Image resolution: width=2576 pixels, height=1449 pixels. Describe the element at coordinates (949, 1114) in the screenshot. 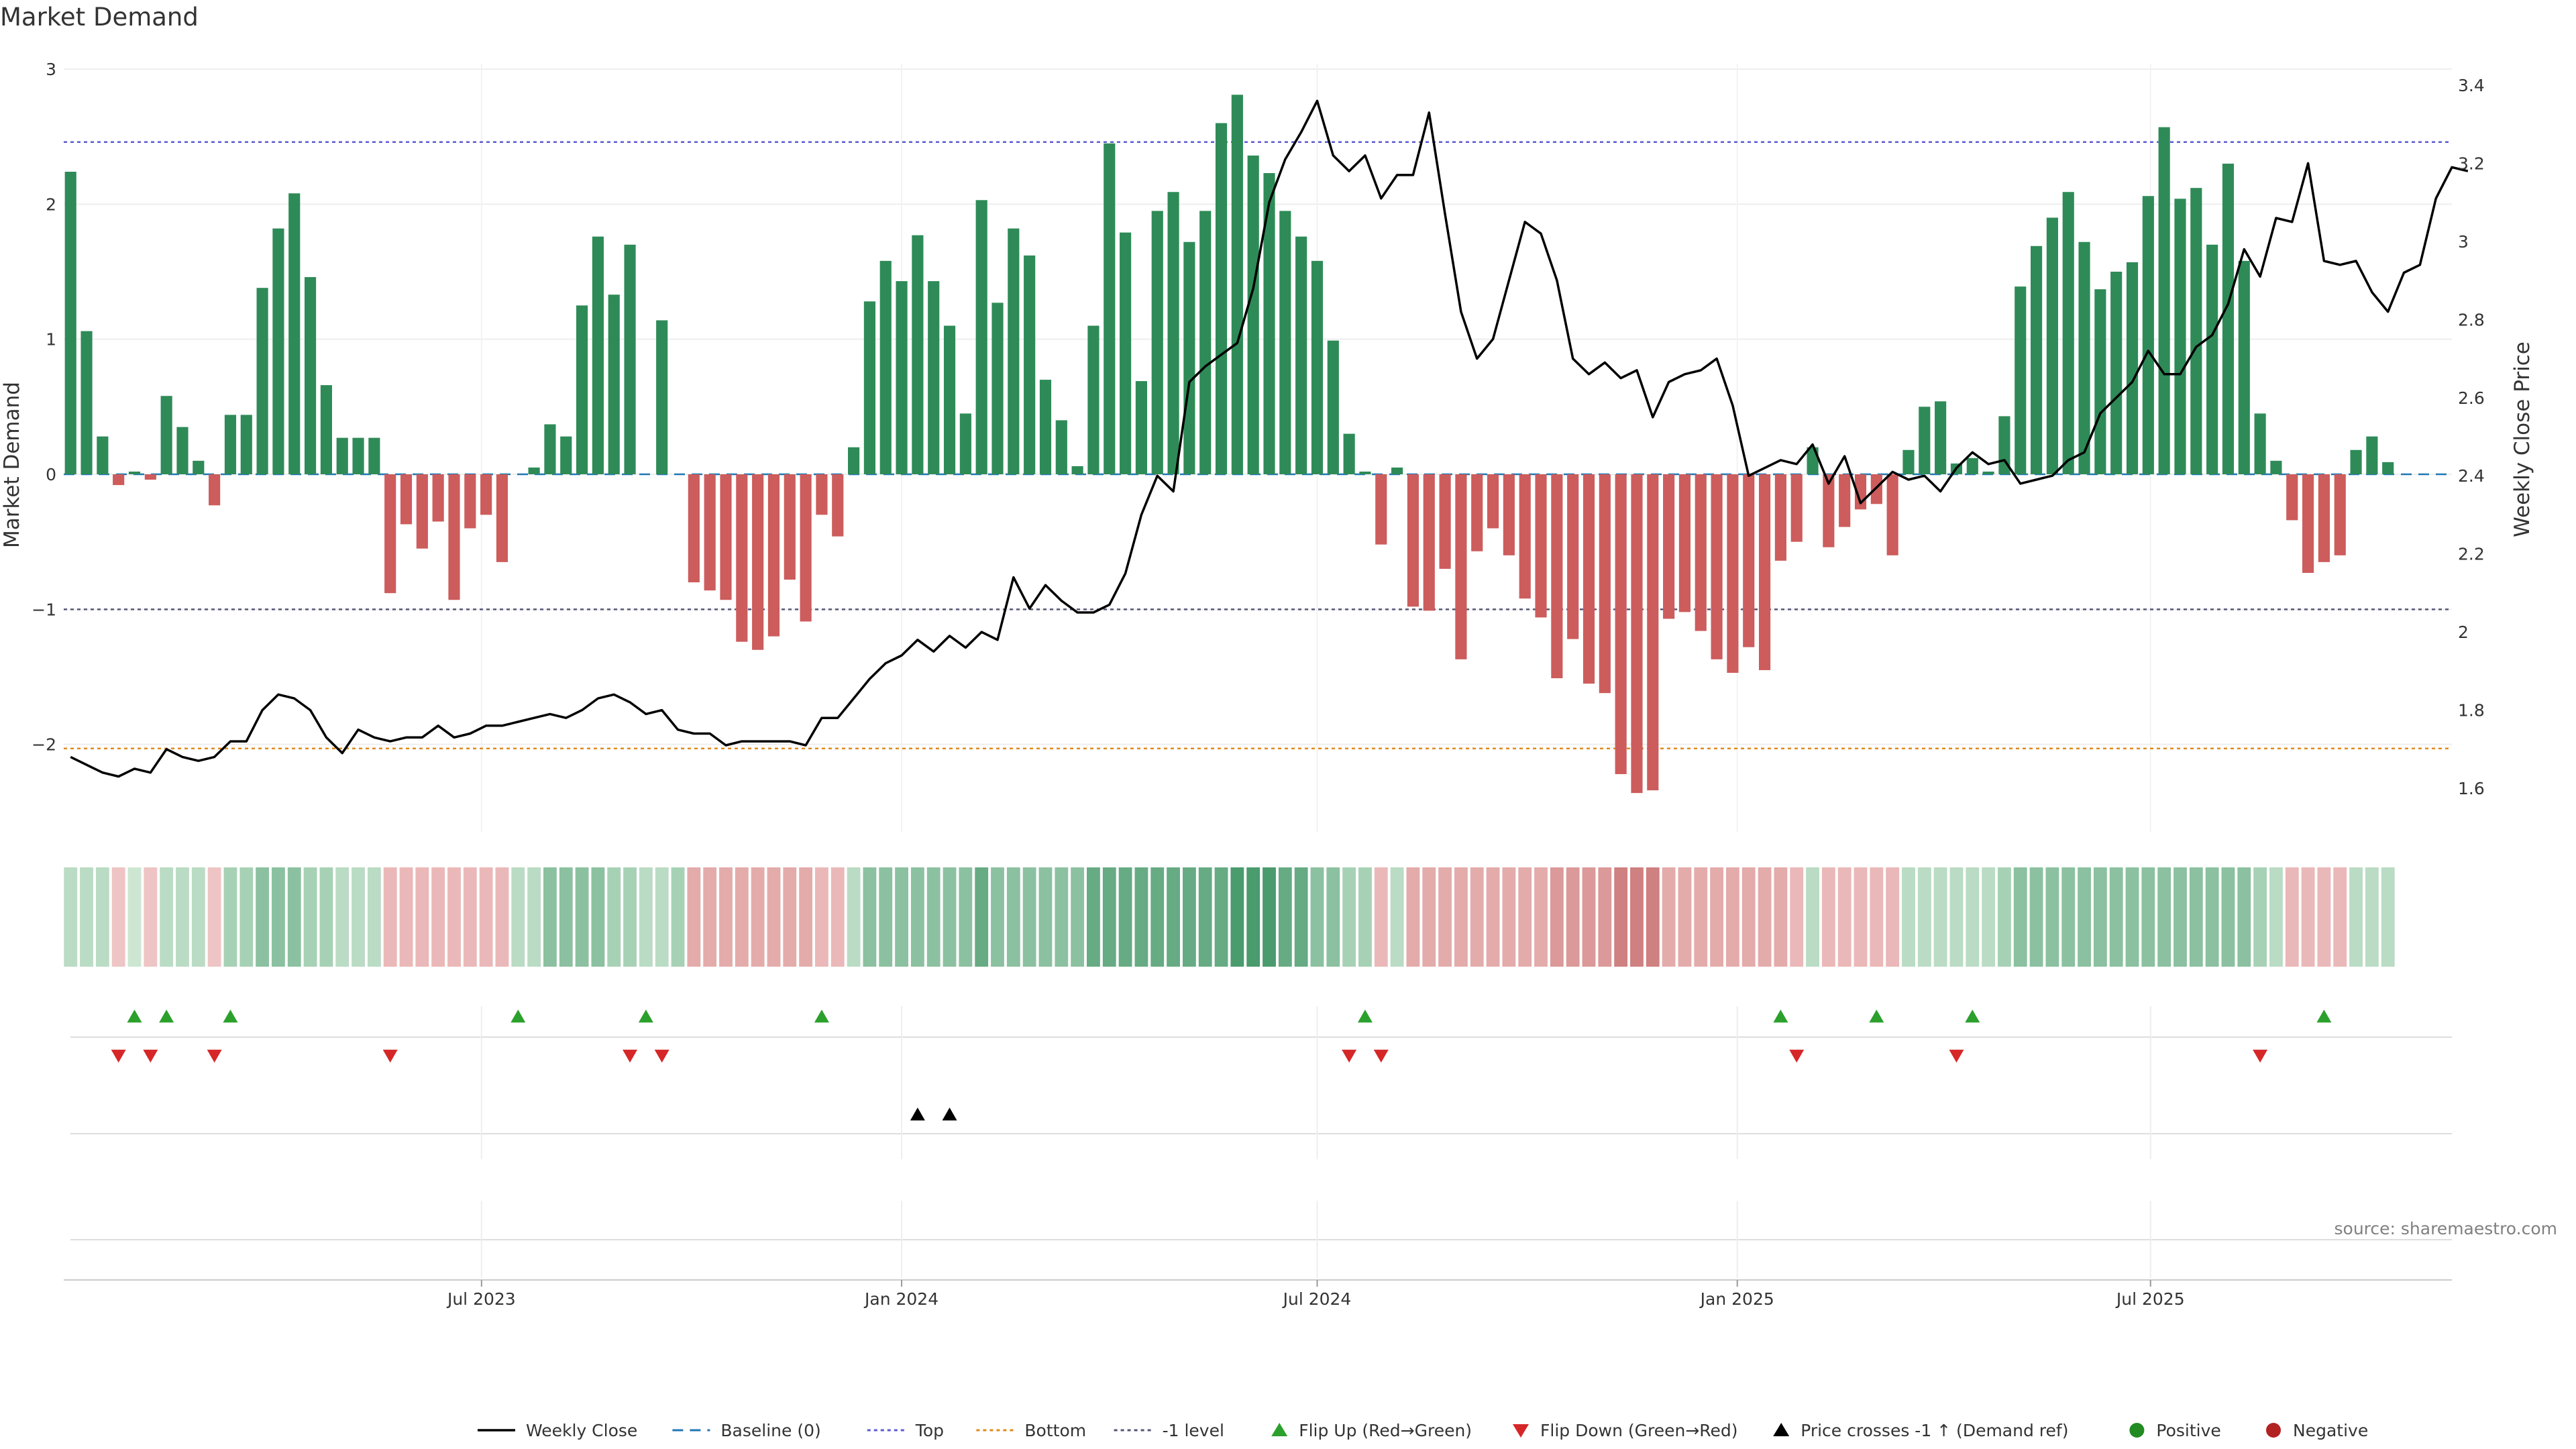

I see `price-cross-marker` at that location.